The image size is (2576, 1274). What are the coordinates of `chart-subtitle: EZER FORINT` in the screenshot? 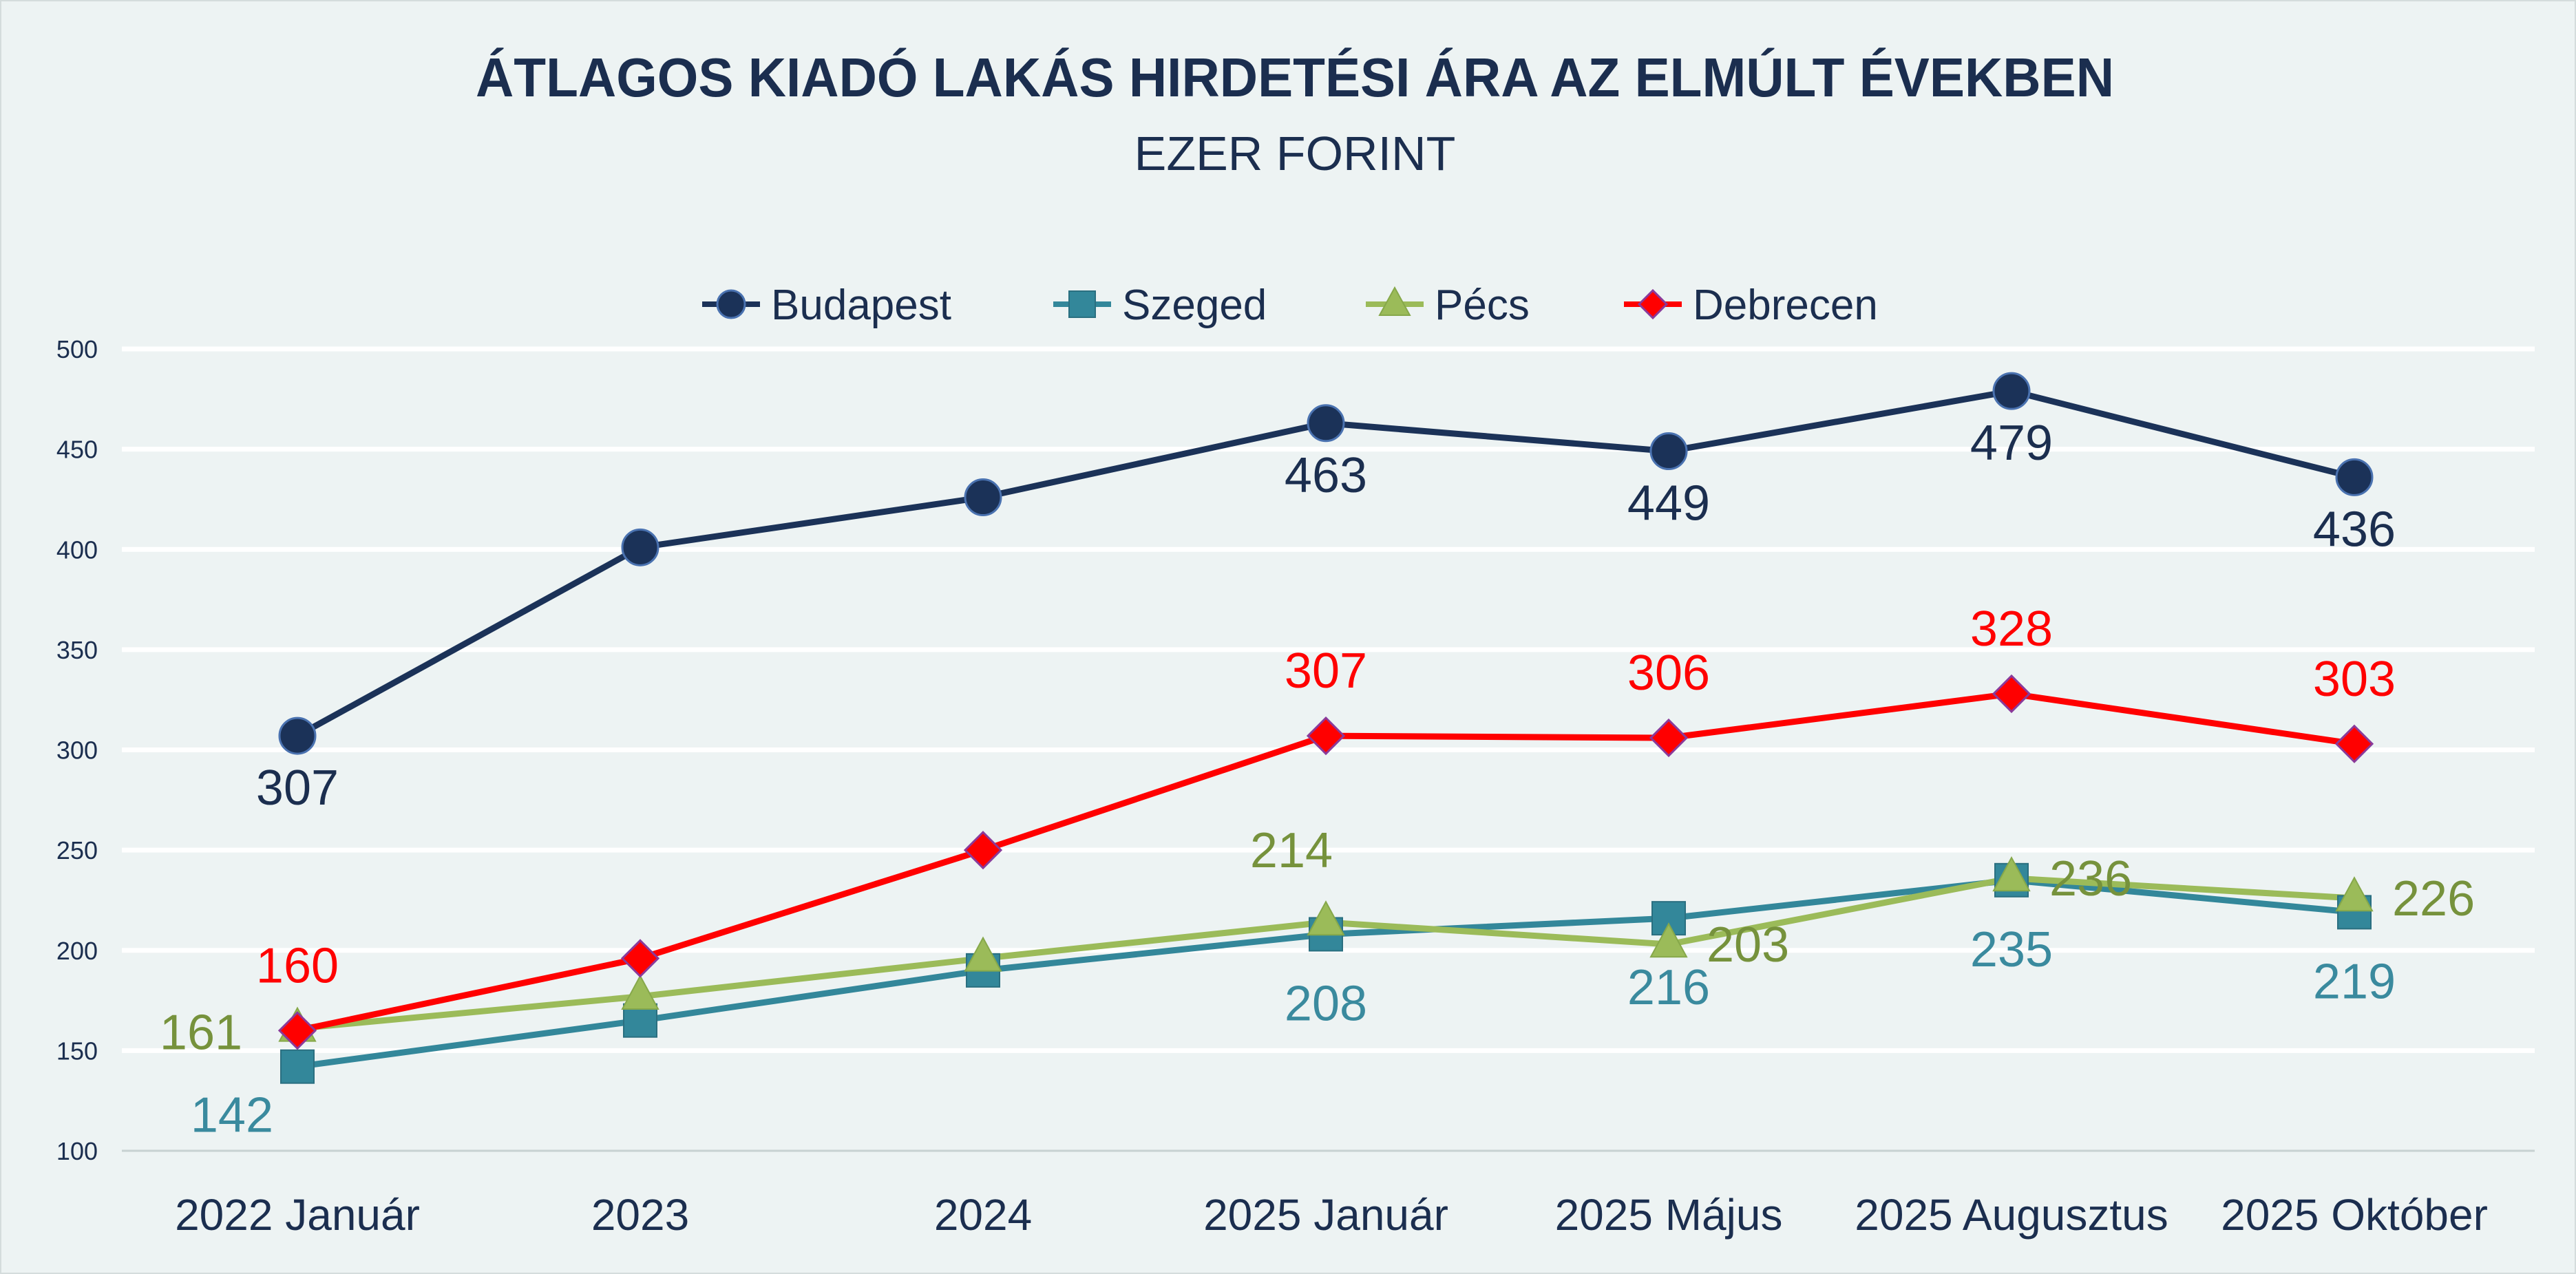 It's located at (1295, 153).